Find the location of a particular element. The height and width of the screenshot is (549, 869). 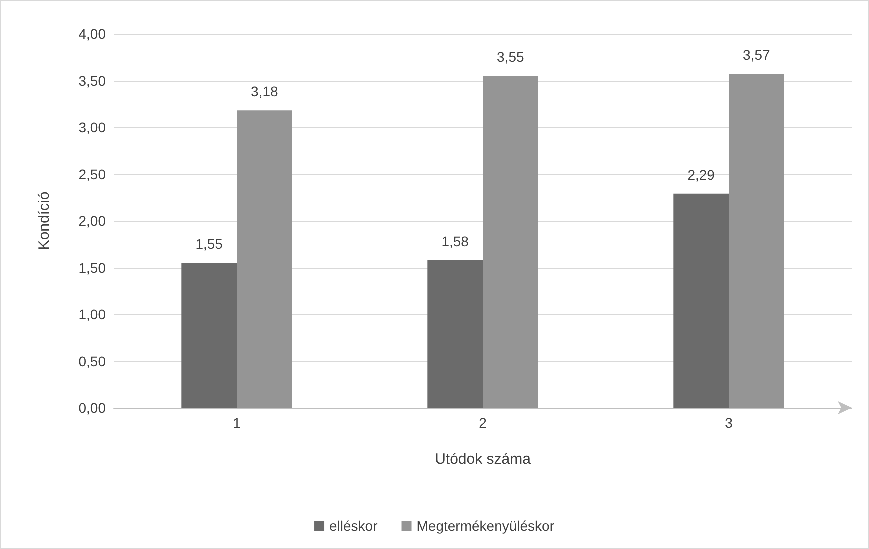

data-label: 3,55 is located at coordinates (511, 57).